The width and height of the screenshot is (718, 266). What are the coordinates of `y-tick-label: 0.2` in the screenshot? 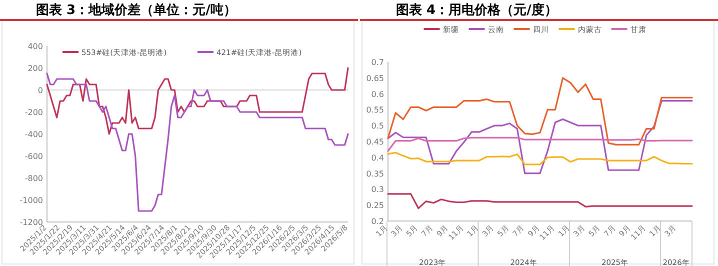 It's located at (377, 221).